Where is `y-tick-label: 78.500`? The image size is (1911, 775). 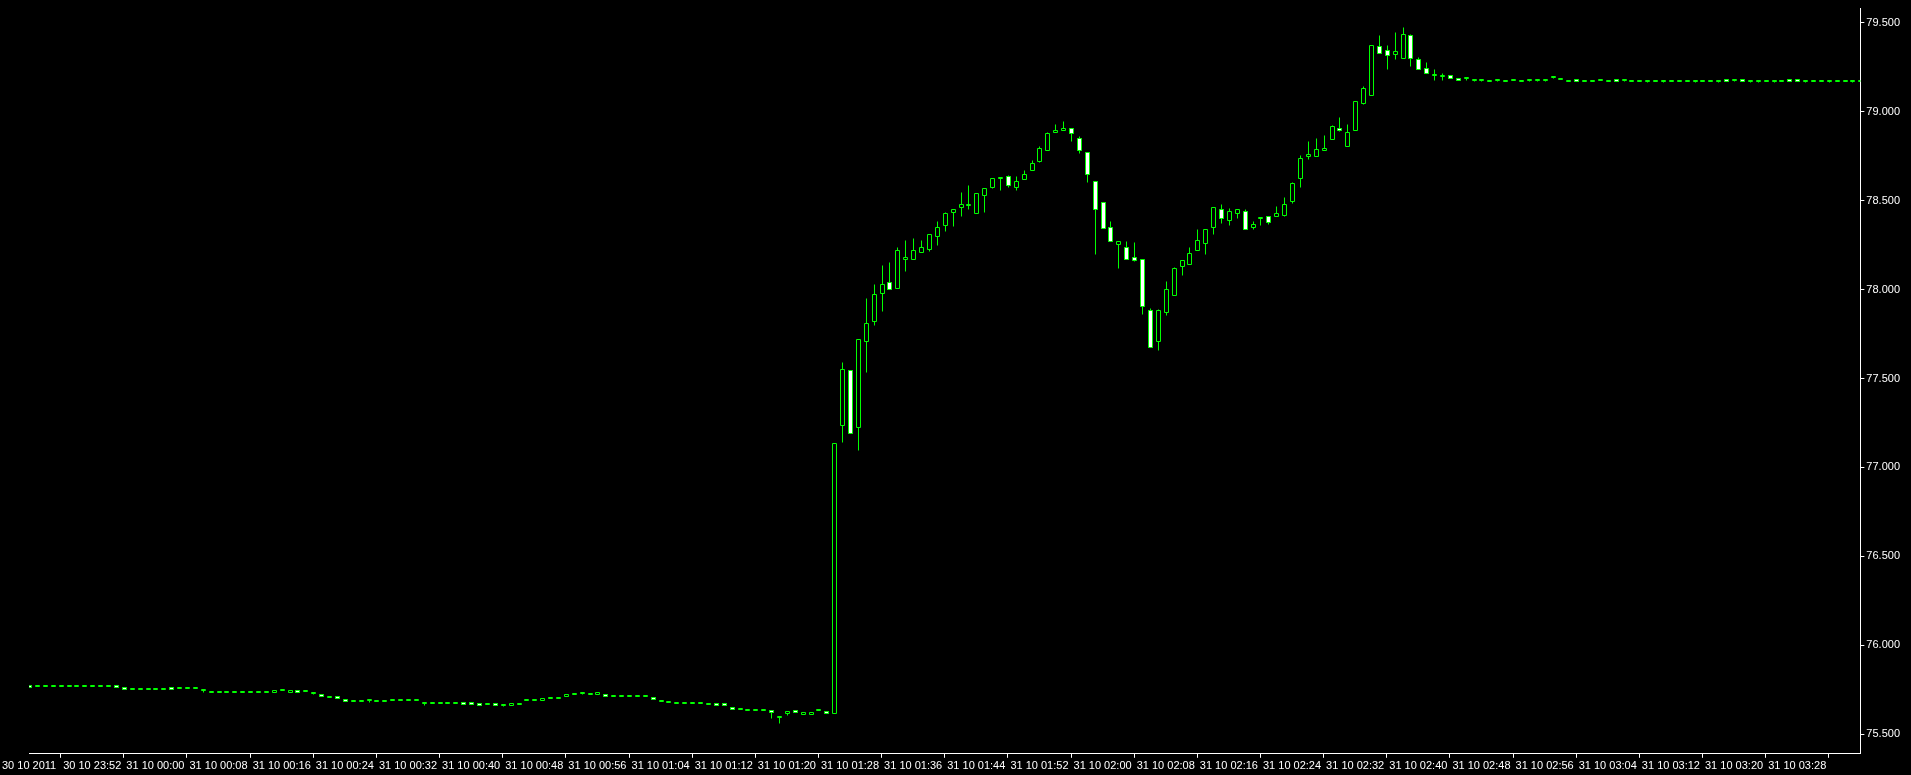
y-tick-label: 78.500 is located at coordinates (1883, 199).